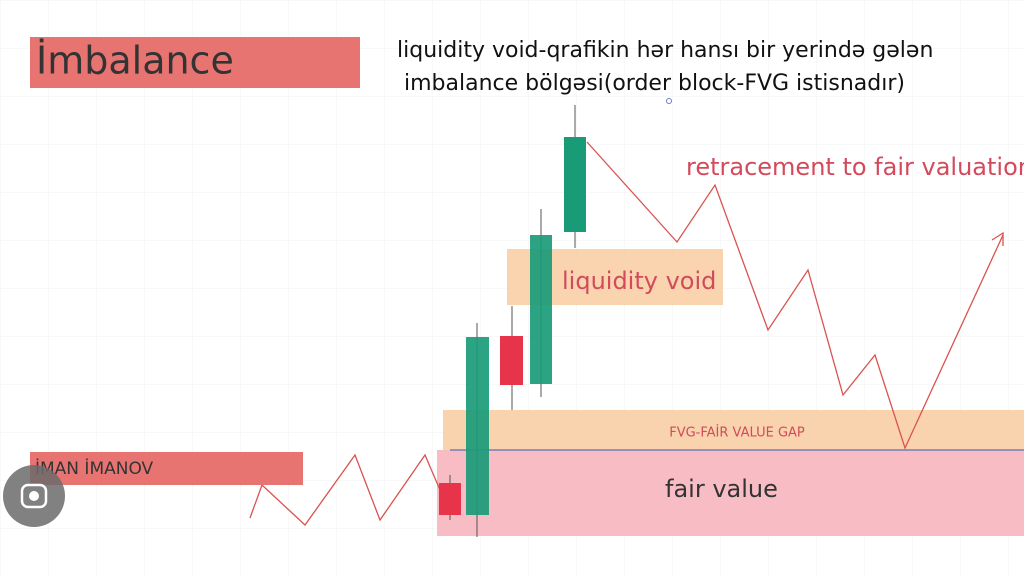  I want to click on title: İmbalance, so click(135, 61).